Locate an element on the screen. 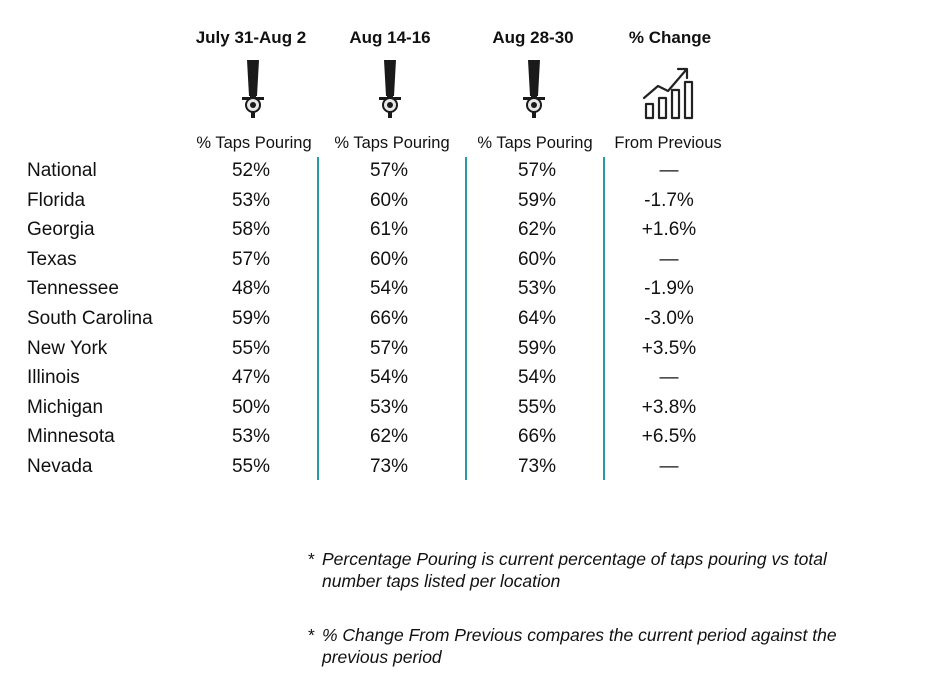 The width and height of the screenshot is (952, 688). change-cell: -1.7% is located at coordinates (669, 200).